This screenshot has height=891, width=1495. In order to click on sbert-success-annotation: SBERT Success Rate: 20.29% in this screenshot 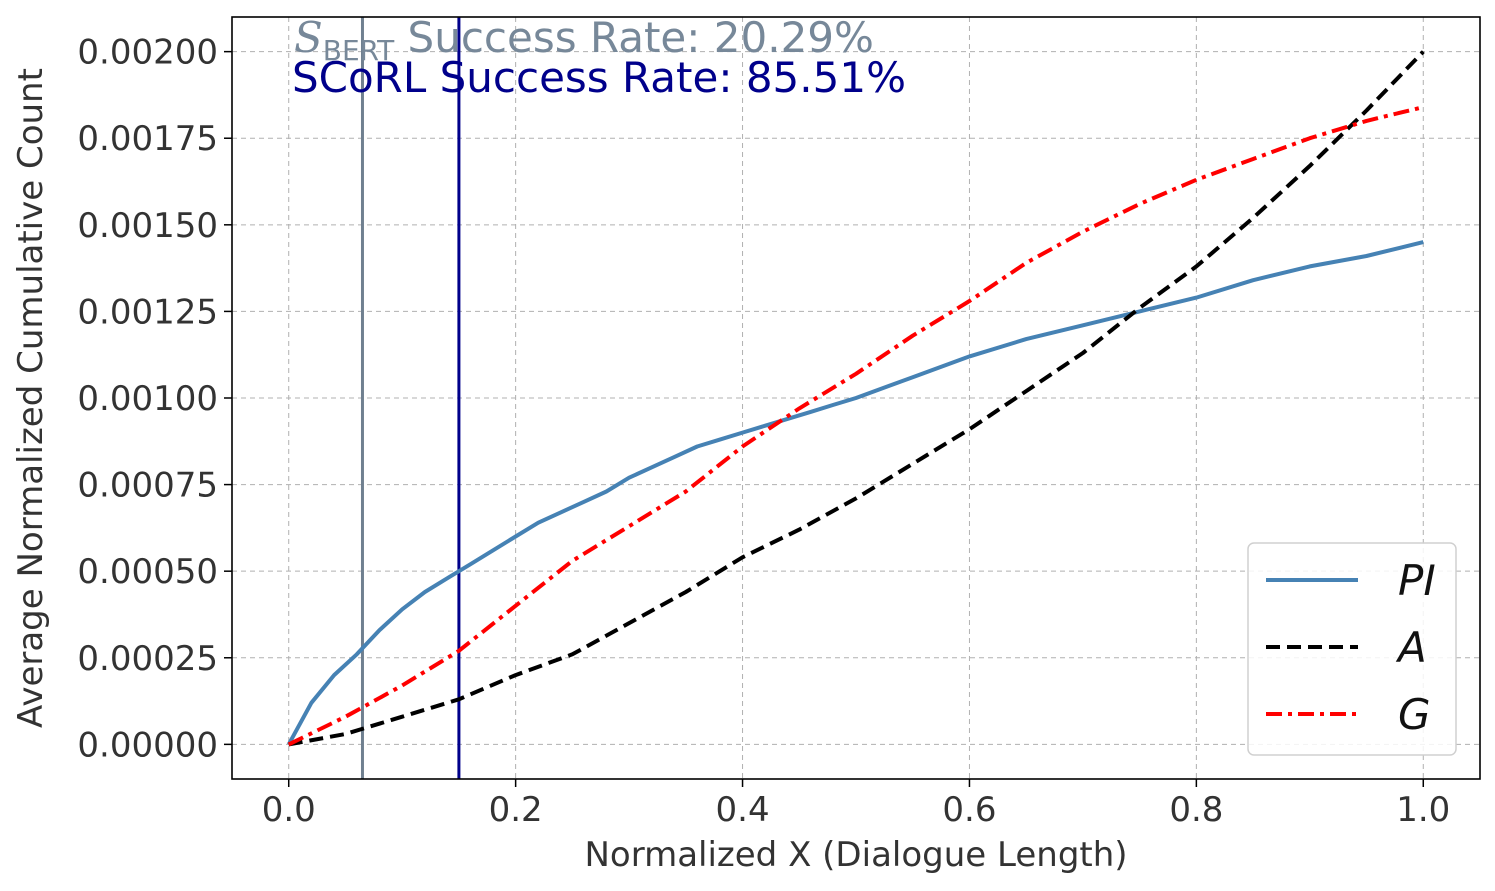, I will do `click(584, 40)`.